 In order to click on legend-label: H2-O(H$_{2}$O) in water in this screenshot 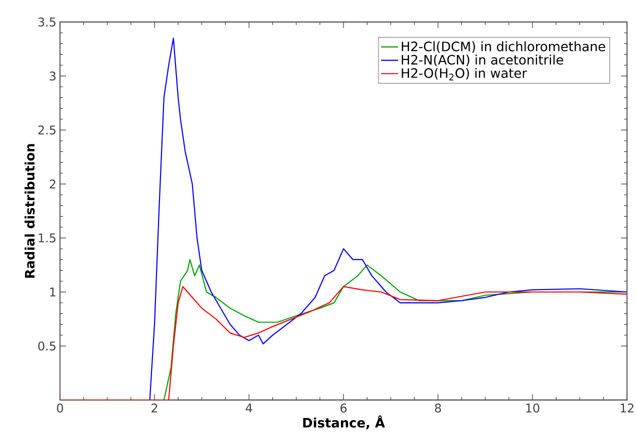, I will do `click(465, 74)`.